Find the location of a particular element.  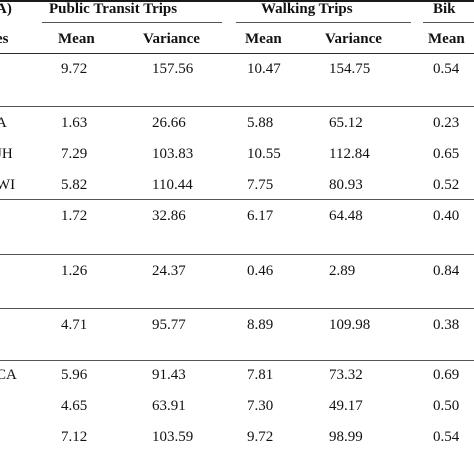

cell-pt-variance: 157.56 is located at coordinates (173, 69).